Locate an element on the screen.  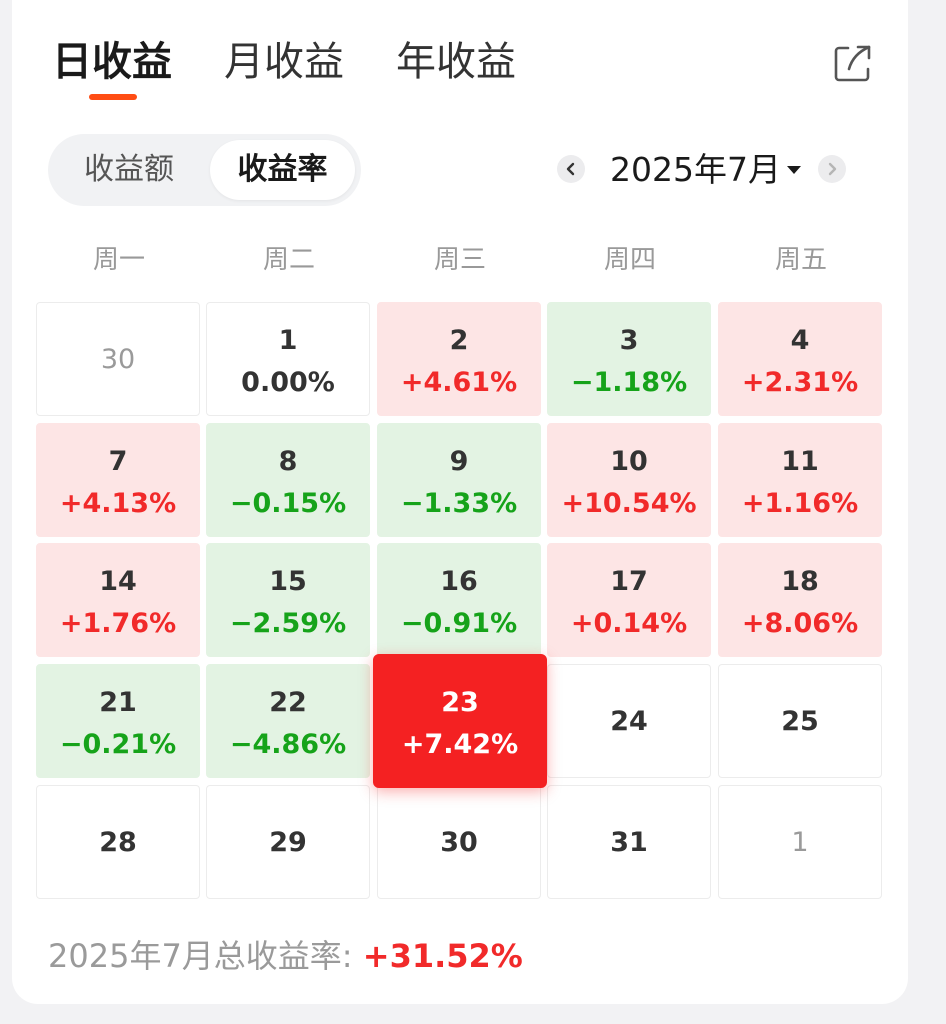
day-return-value: −1.18% is located at coordinates (629, 382).